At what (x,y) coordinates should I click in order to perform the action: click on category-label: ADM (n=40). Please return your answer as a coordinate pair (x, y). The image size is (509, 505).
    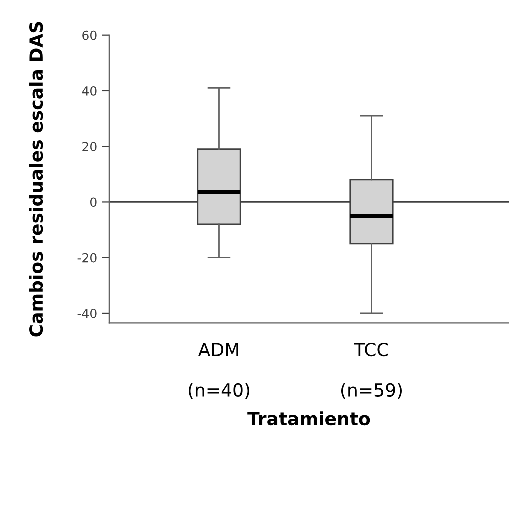
    Looking at the image, I should click on (219, 371).